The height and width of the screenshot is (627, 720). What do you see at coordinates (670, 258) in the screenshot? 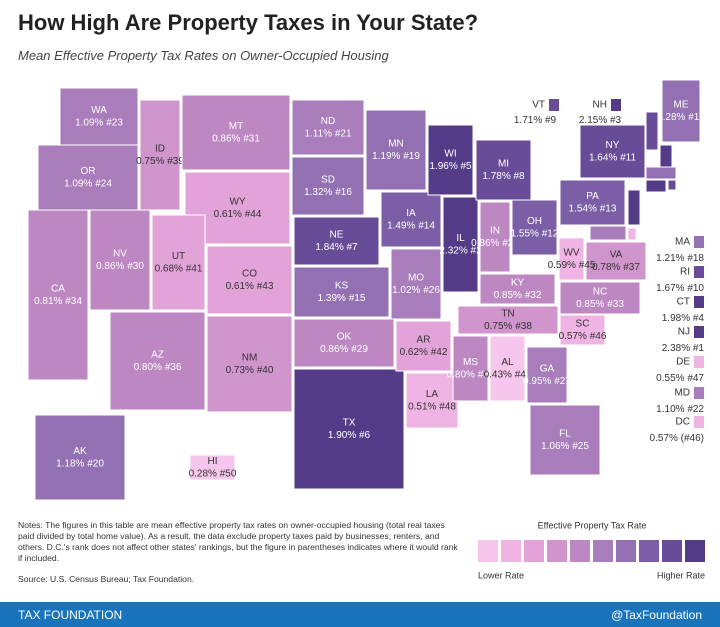
I see `state-rate: 1.21%` at bounding box center [670, 258].